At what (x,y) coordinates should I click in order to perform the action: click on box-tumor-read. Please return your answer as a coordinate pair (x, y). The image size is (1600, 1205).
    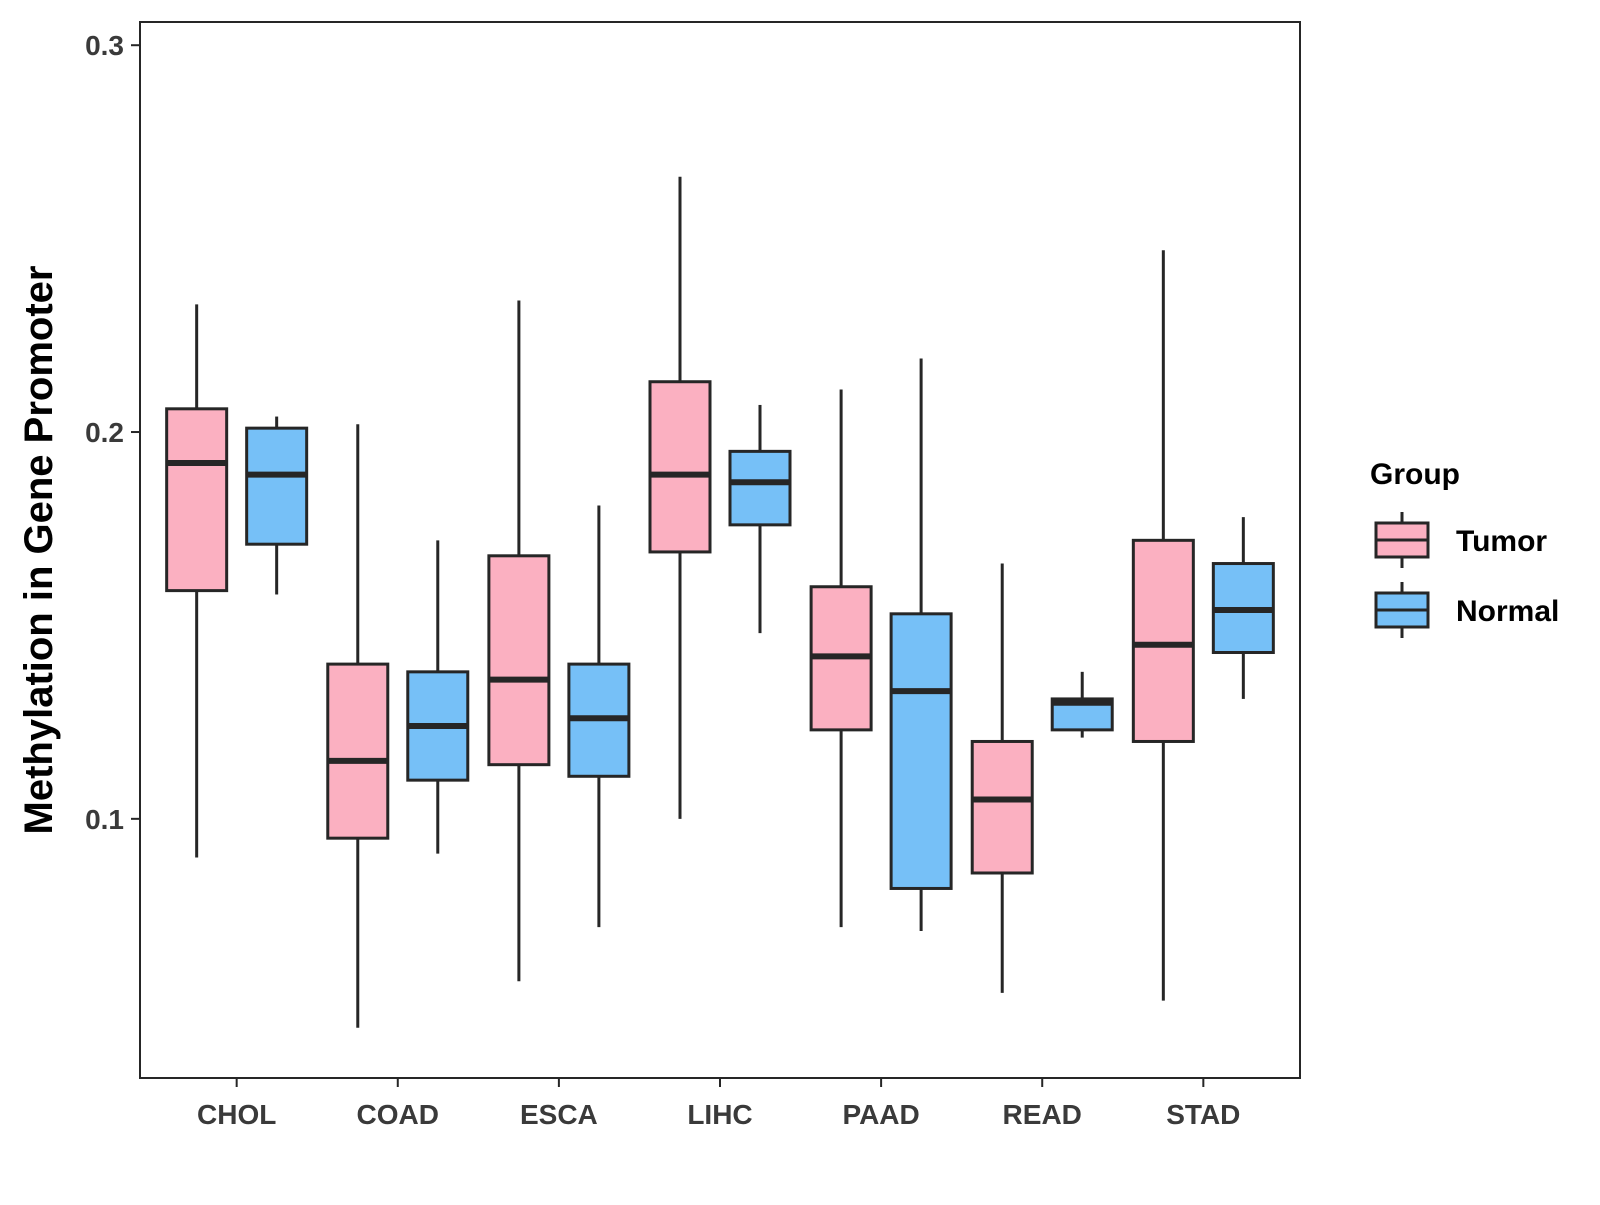
    Looking at the image, I should click on (1002, 778).